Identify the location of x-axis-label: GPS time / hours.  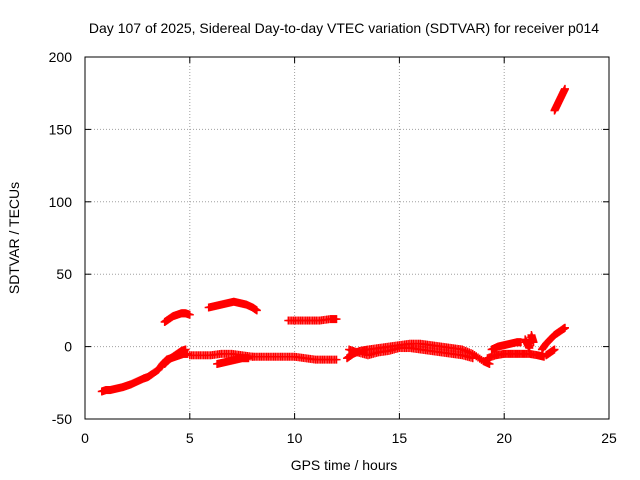
(344, 465).